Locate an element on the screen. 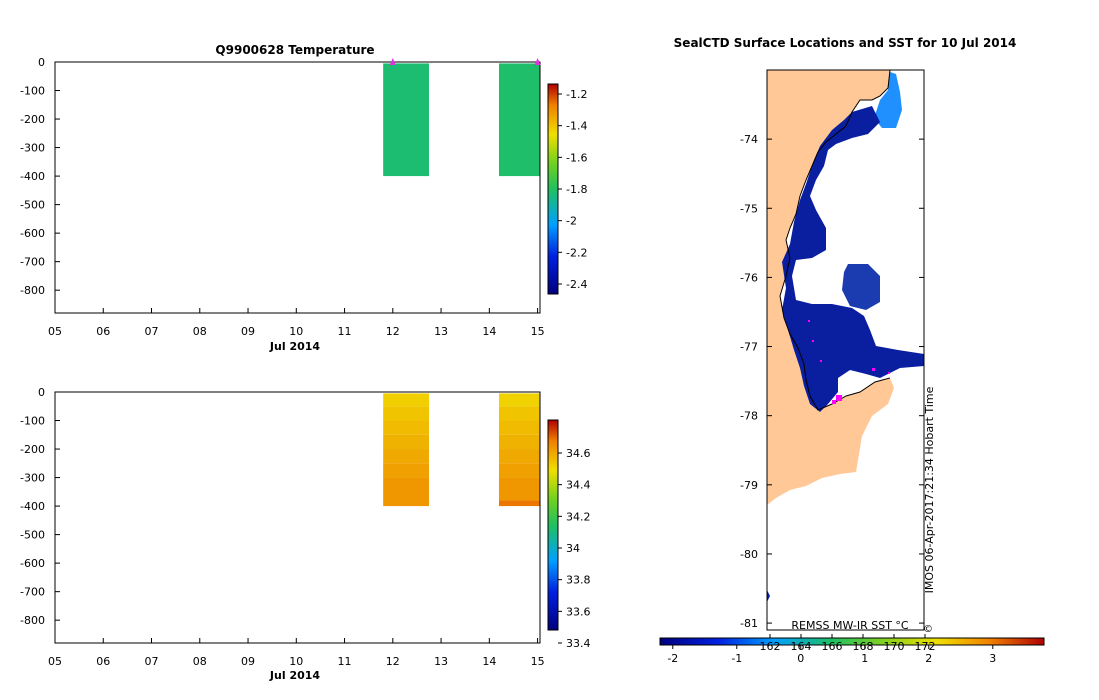 This screenshot has height=700, width=1099. colorbar-tick-label: 33.4 is located at coordinates (578, 643).